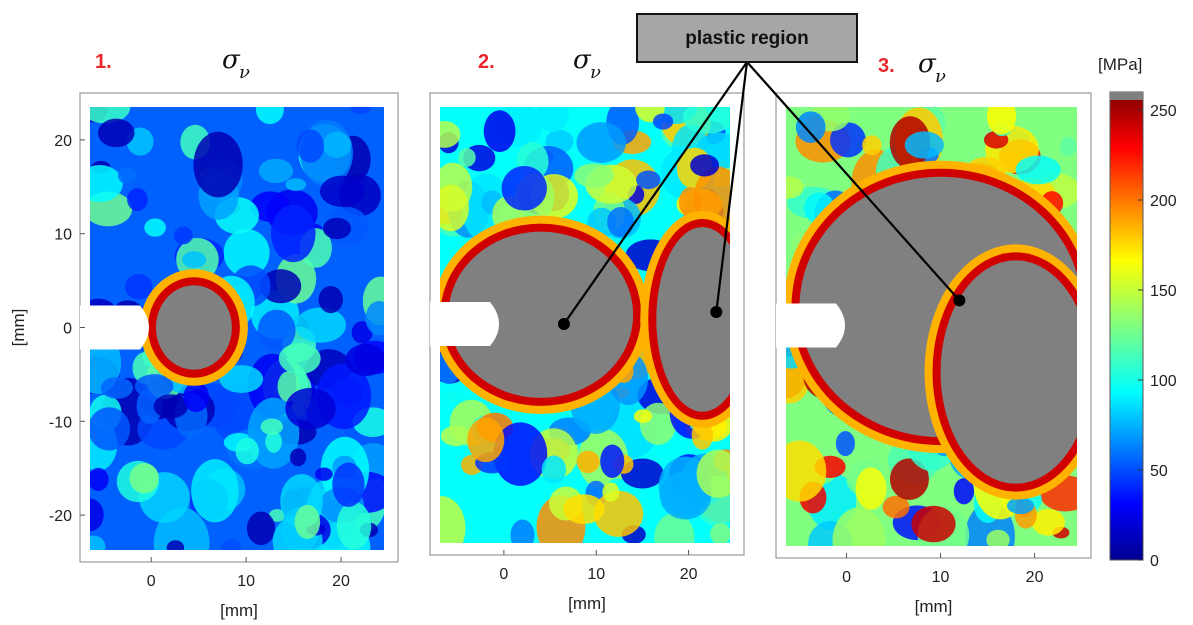  What do you see at coordinates (1163, 291) in the screenshot?
I see `colorbar-tick-label: 150` at bounding box center [1163, 291].